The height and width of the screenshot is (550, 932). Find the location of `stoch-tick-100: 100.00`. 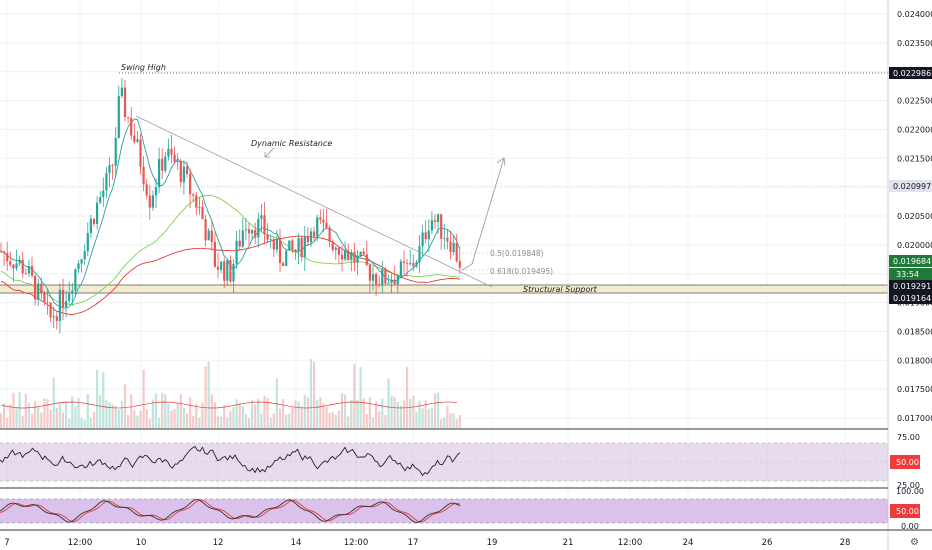

stoch-tick-100: 100.00 is located at coordinates (910, 491).